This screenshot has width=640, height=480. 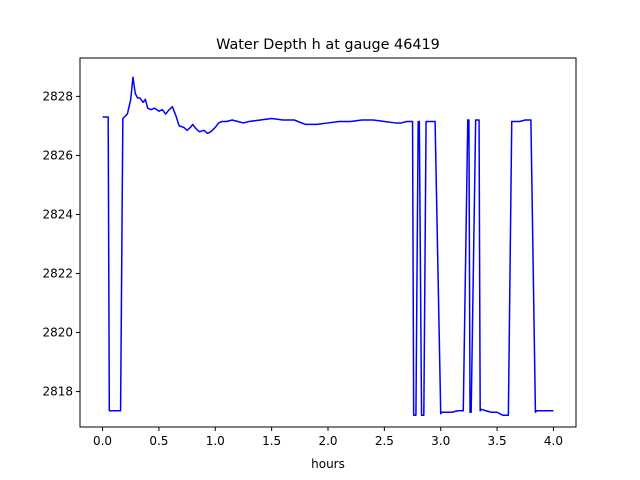 What do you see at coordinates (327, 441) in the screenshot?
I see `x-tick-label: 2.0` at bounding box center [327, 441].